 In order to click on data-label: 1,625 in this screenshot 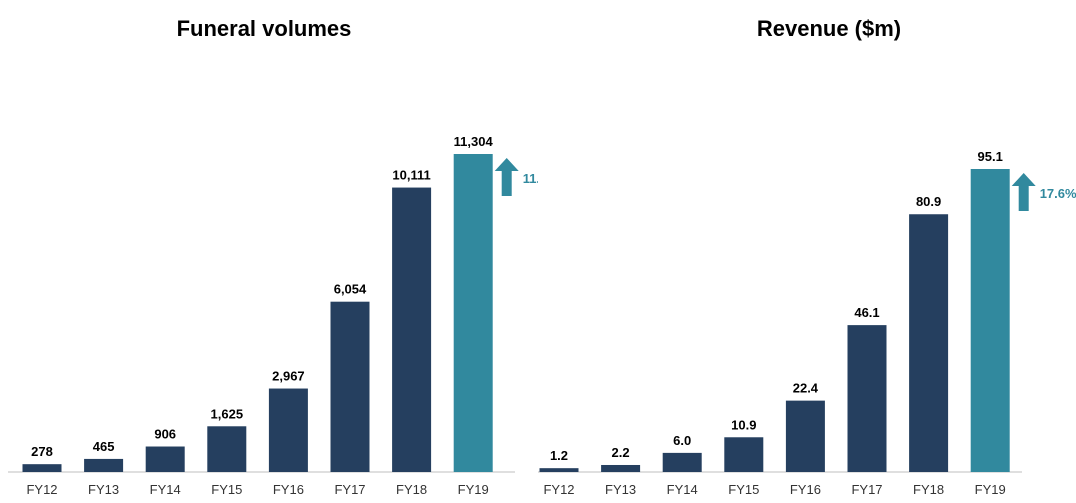, I will do `click(227, 413)`.